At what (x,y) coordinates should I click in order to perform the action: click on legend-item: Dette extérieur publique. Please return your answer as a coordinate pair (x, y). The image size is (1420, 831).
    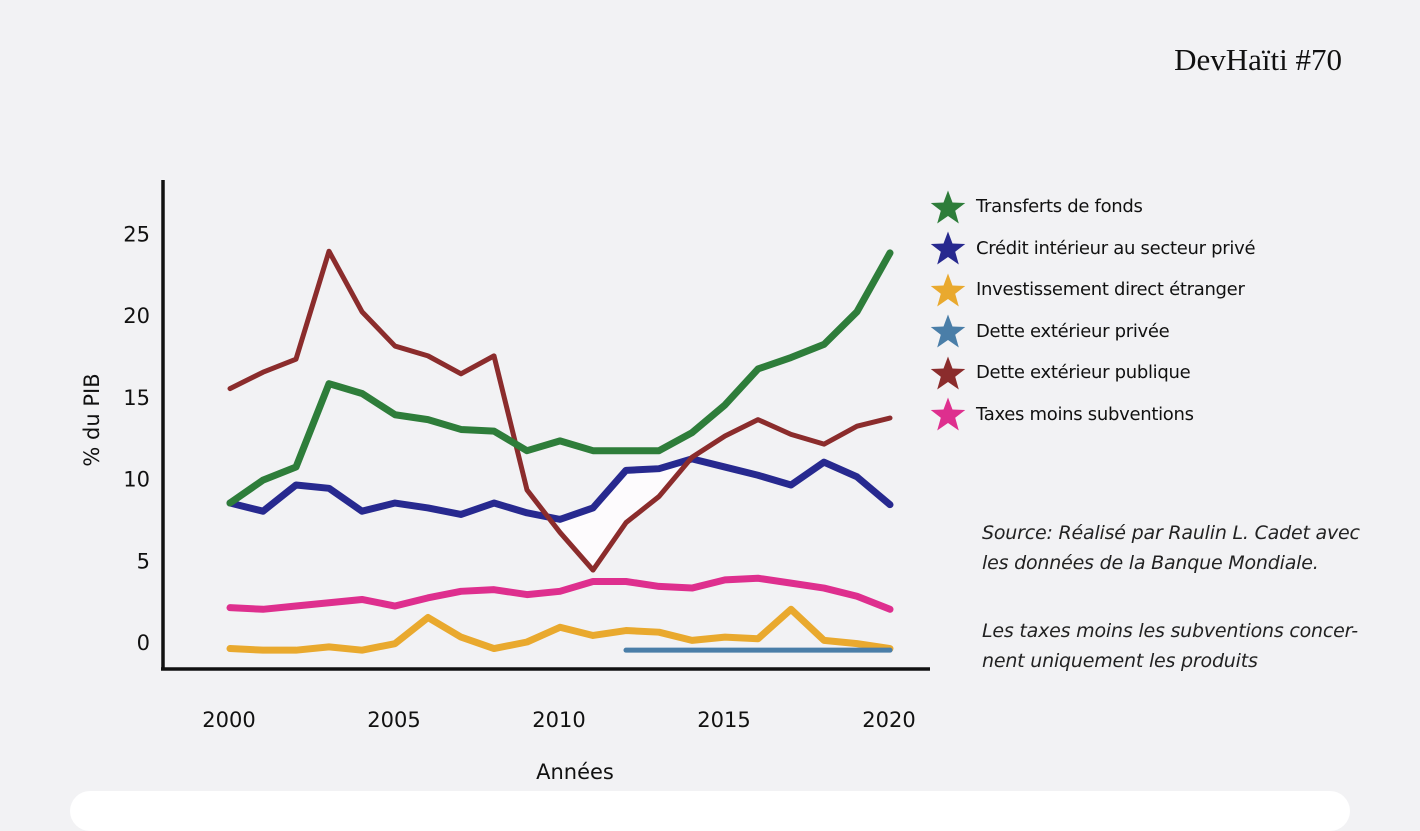
    Looking at the image, I should click on (1092, 373).